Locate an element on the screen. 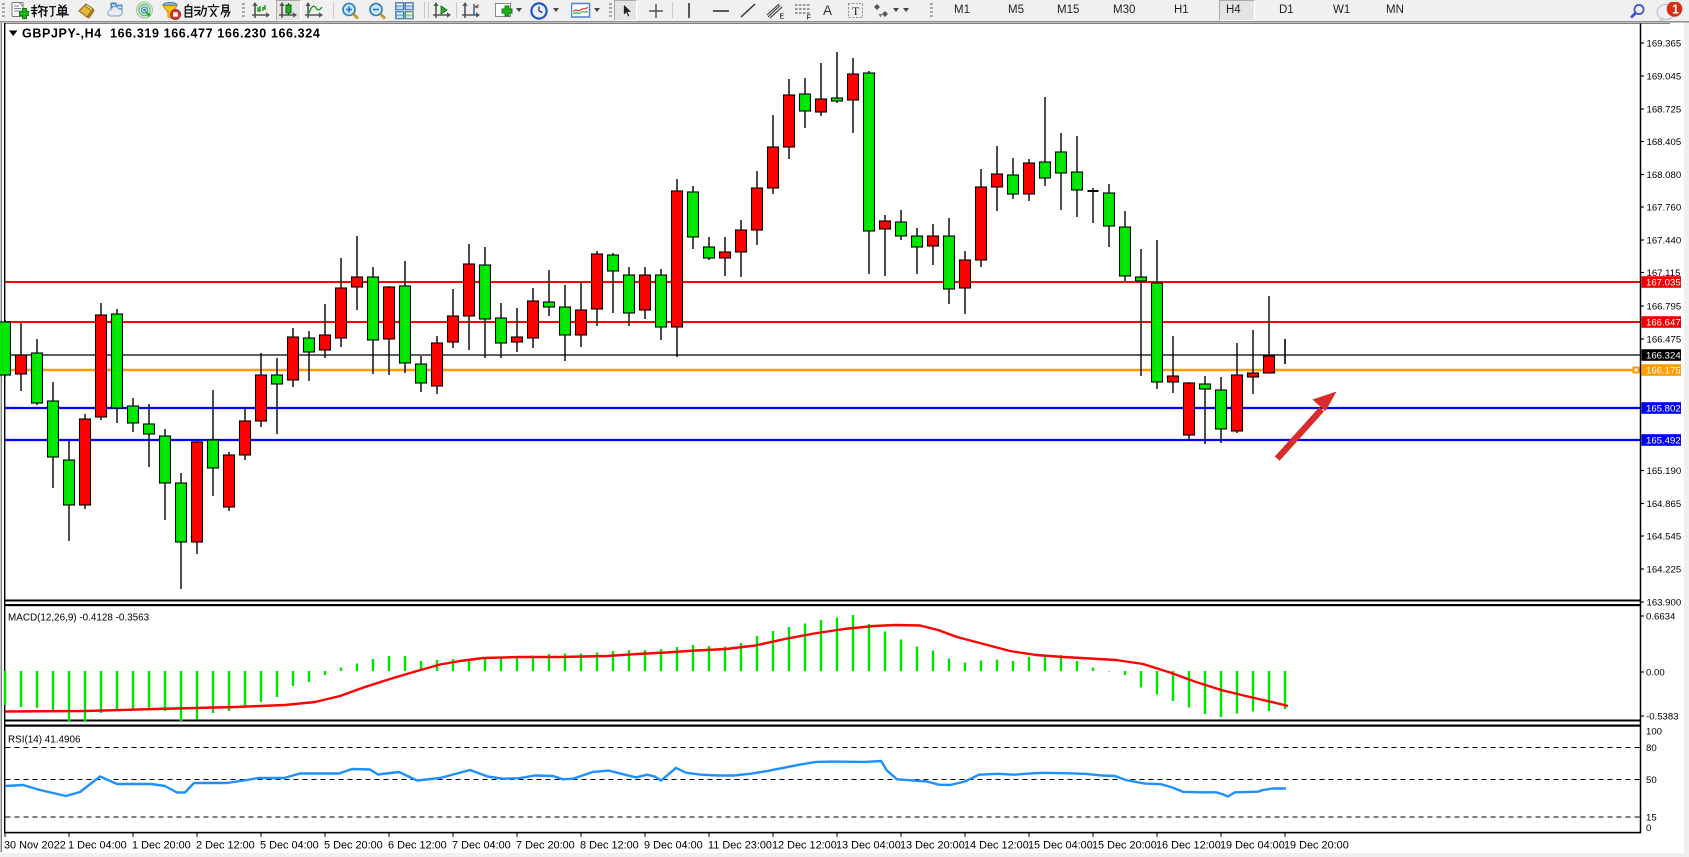 This screenshot has height=857, width=1689. svg-text: 7 Dec 04:00 is located at coordinates (481, 846).